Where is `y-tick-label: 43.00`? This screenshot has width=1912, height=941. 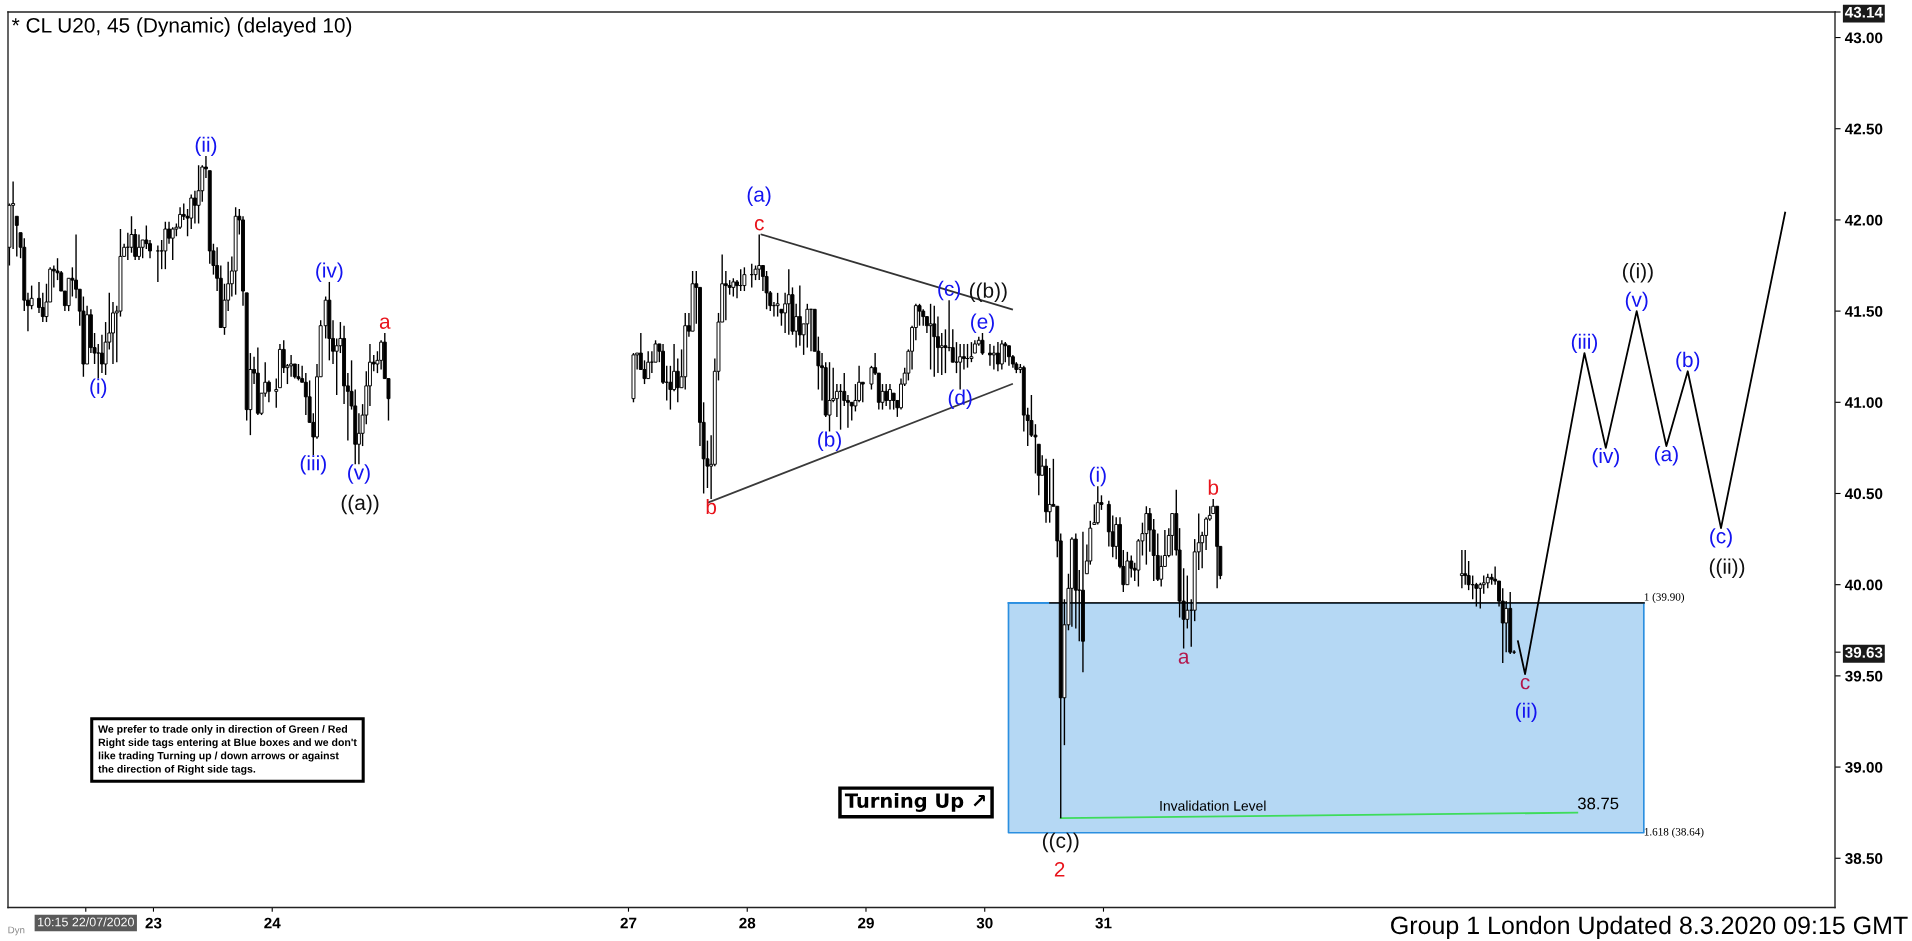 y-tick-label: 43.00 is located at coordinates (1863, 38).